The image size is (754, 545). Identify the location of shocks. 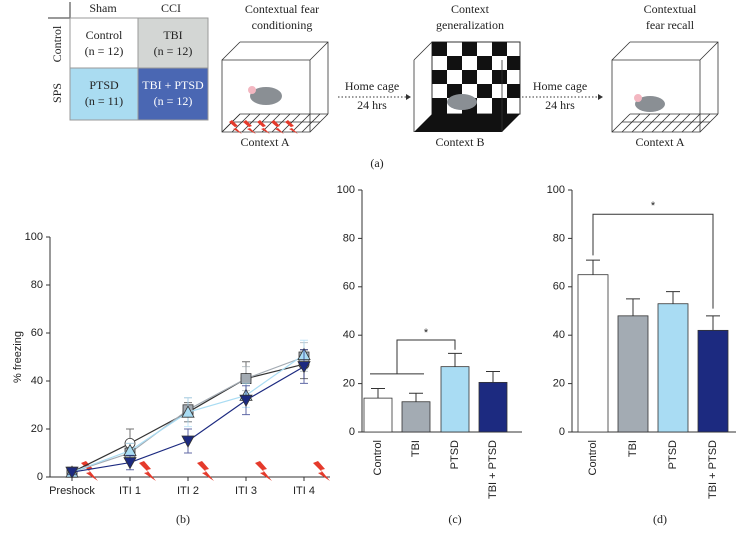
(263, 127).